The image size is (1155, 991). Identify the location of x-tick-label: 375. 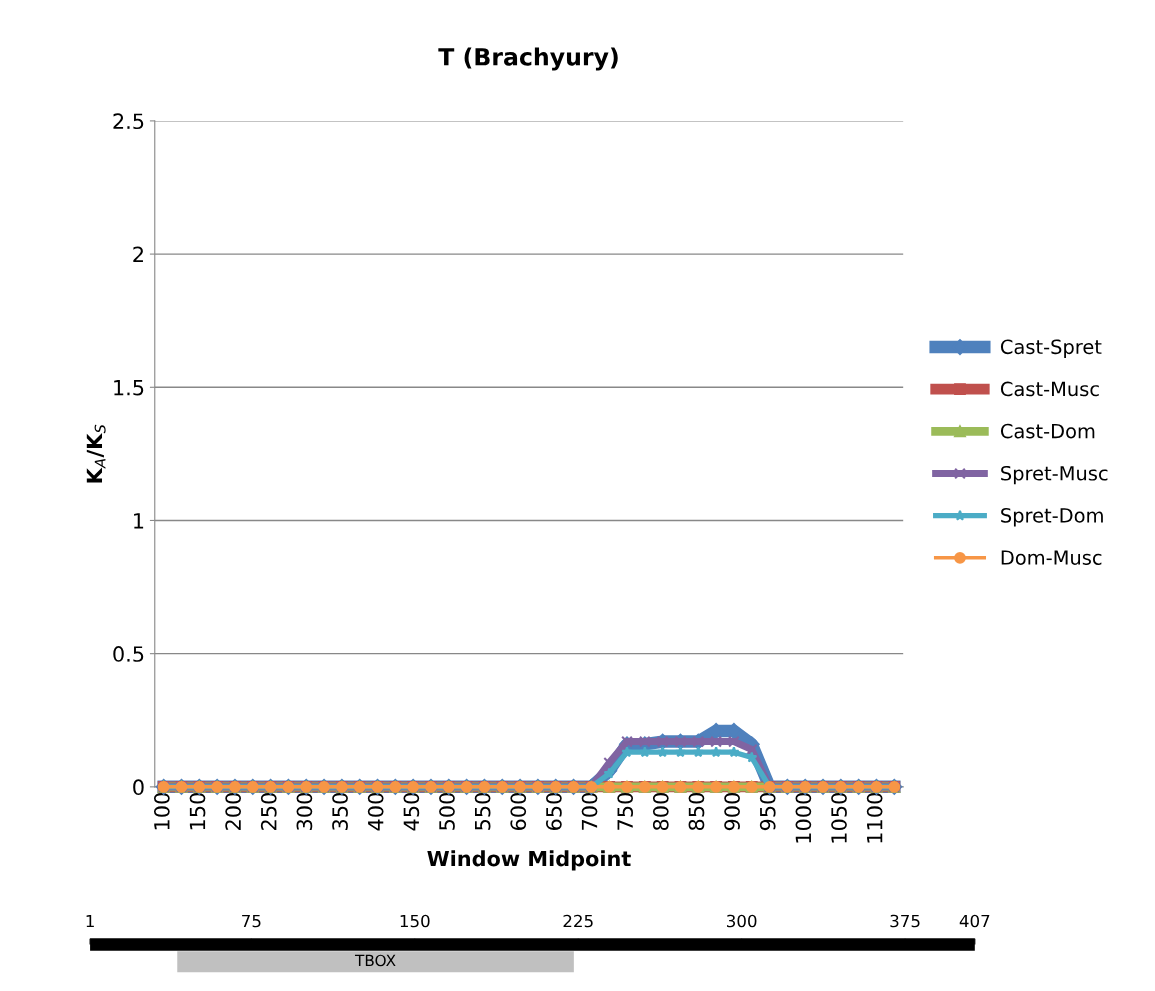
(905, 921).